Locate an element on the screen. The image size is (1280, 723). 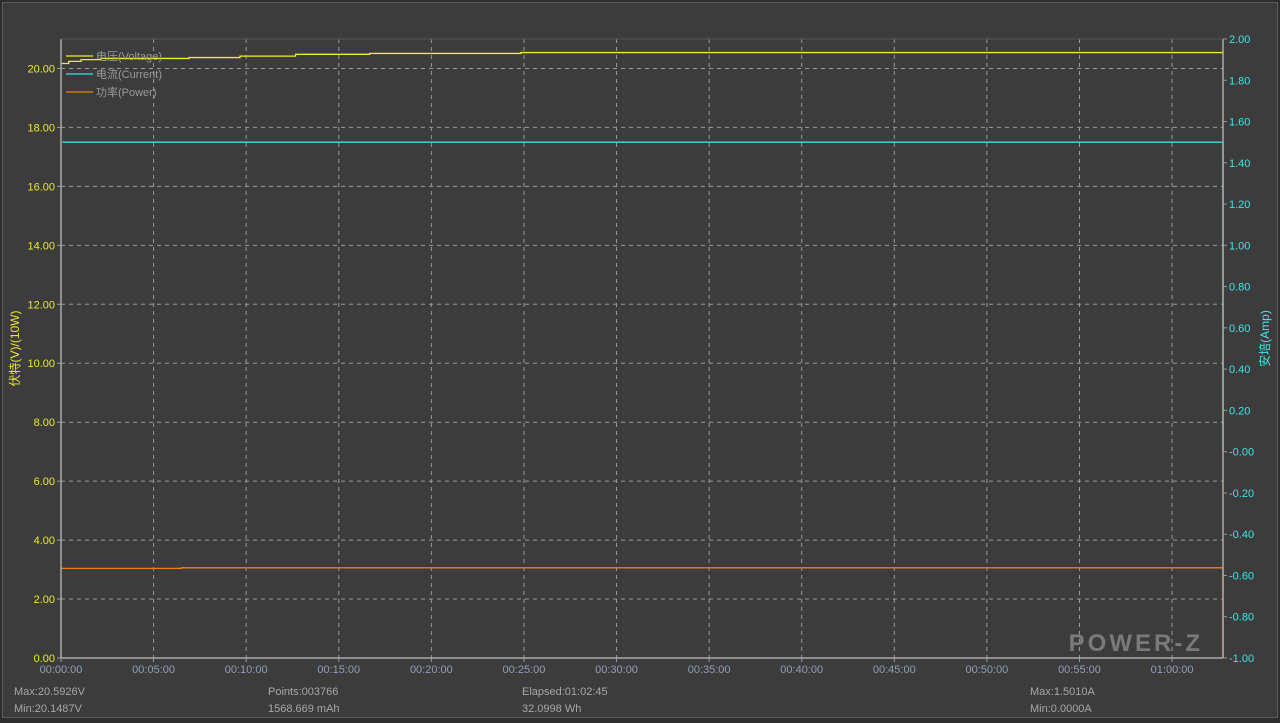
x-tick-label: 00:10:00 is located at coordinates (246, 670).